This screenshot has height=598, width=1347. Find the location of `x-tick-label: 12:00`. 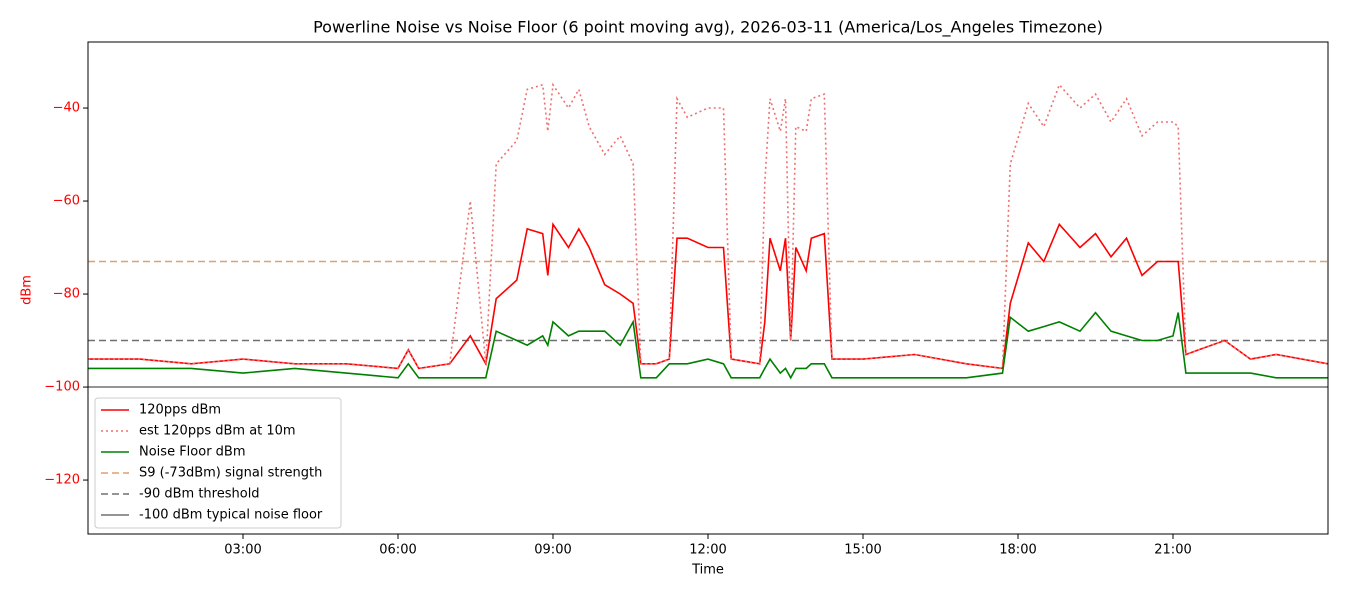

x-tick-label: 12:00 is located at coordinates (707, 550).